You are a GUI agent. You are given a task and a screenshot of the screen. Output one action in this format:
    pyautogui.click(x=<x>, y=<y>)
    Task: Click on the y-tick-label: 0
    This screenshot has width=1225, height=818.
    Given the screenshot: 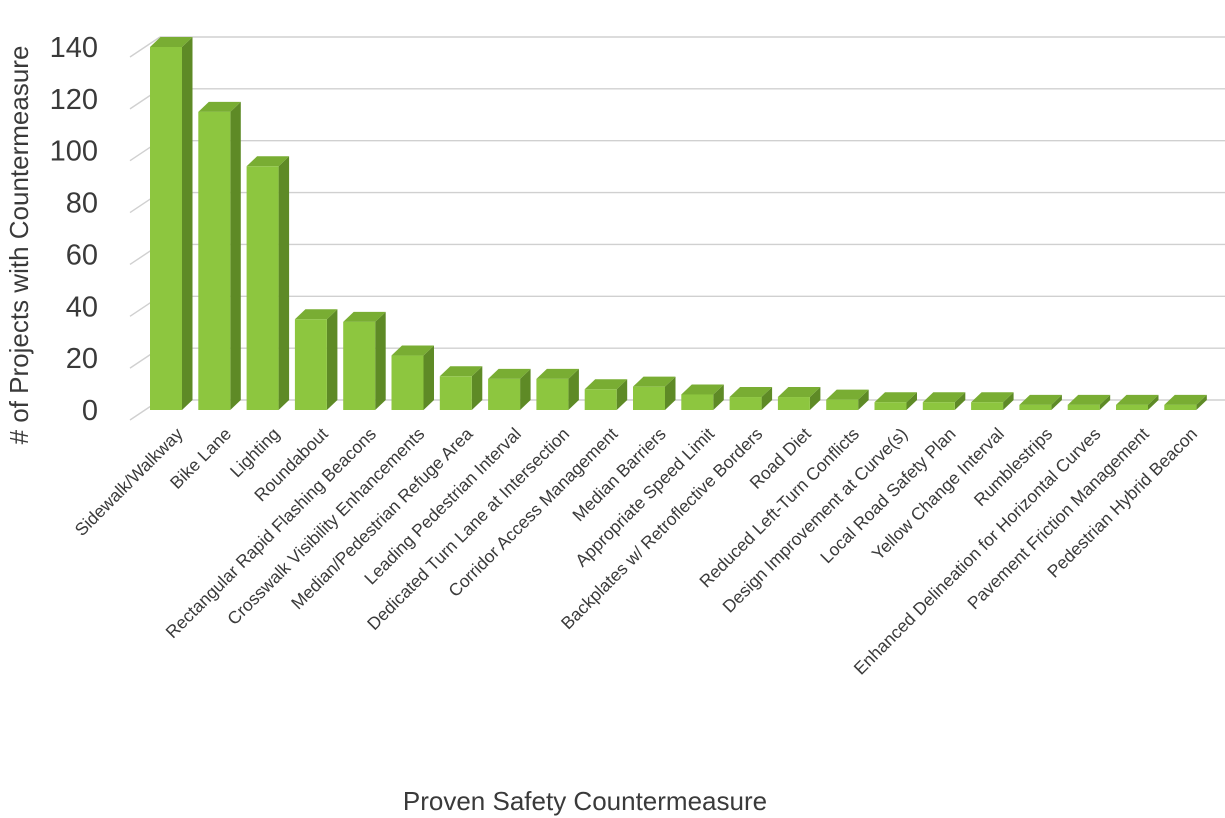 What is the action you would take?
    pyautogui.click(x=90, y=411)
    